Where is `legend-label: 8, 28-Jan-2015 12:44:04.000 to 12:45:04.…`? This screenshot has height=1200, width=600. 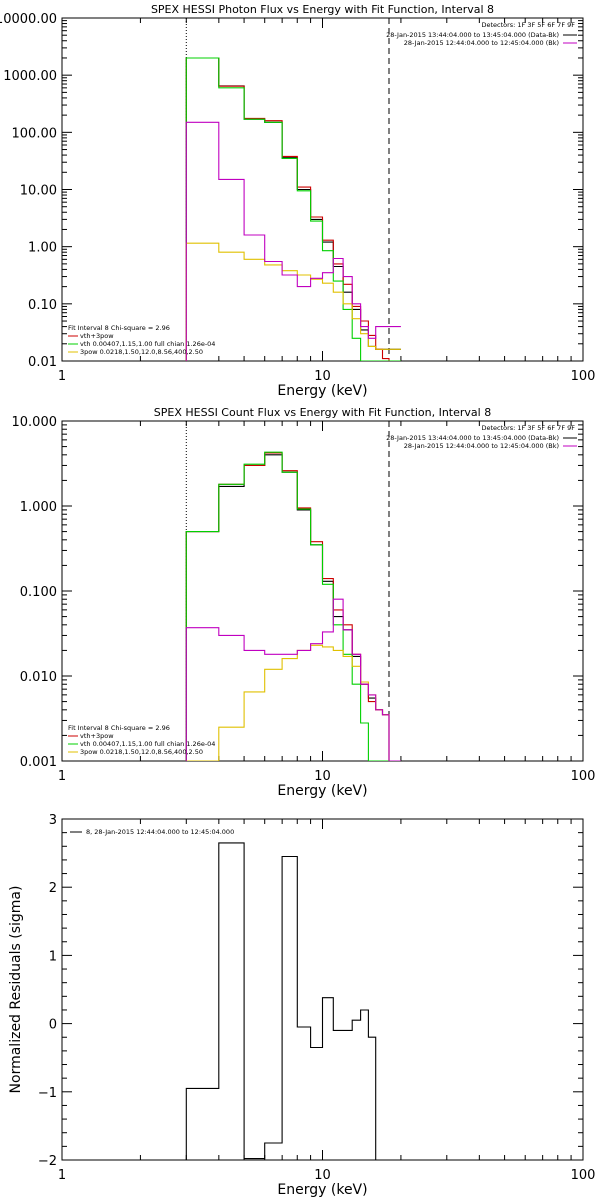 legend-label: 8, 28-Jan-2015 12:44:04.000 to 12:45:04.… is located at coordinates (160, 832).